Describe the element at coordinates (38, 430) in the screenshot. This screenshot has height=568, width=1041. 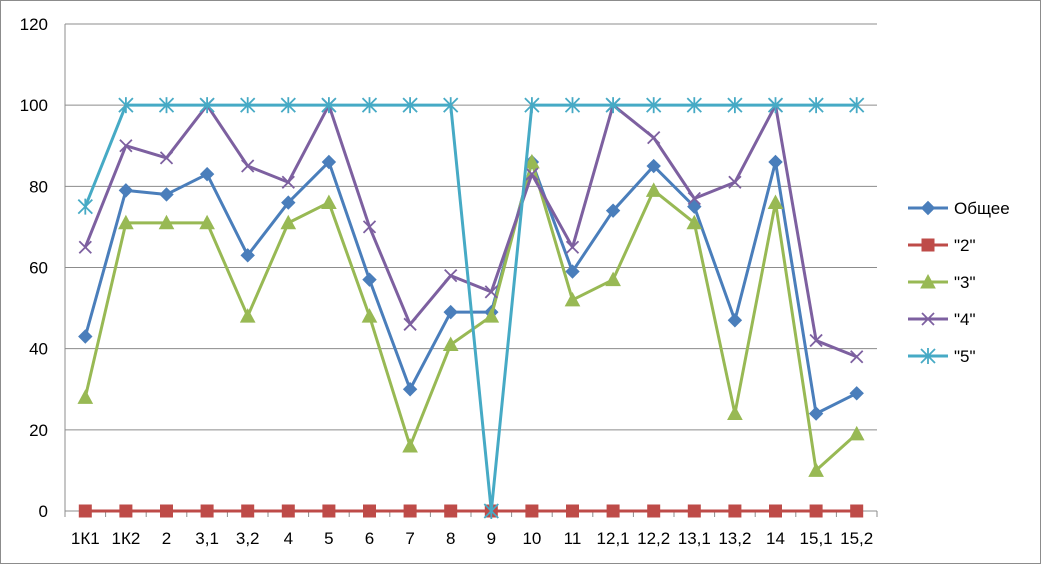
I see `y-tick-label: 20` at that location.